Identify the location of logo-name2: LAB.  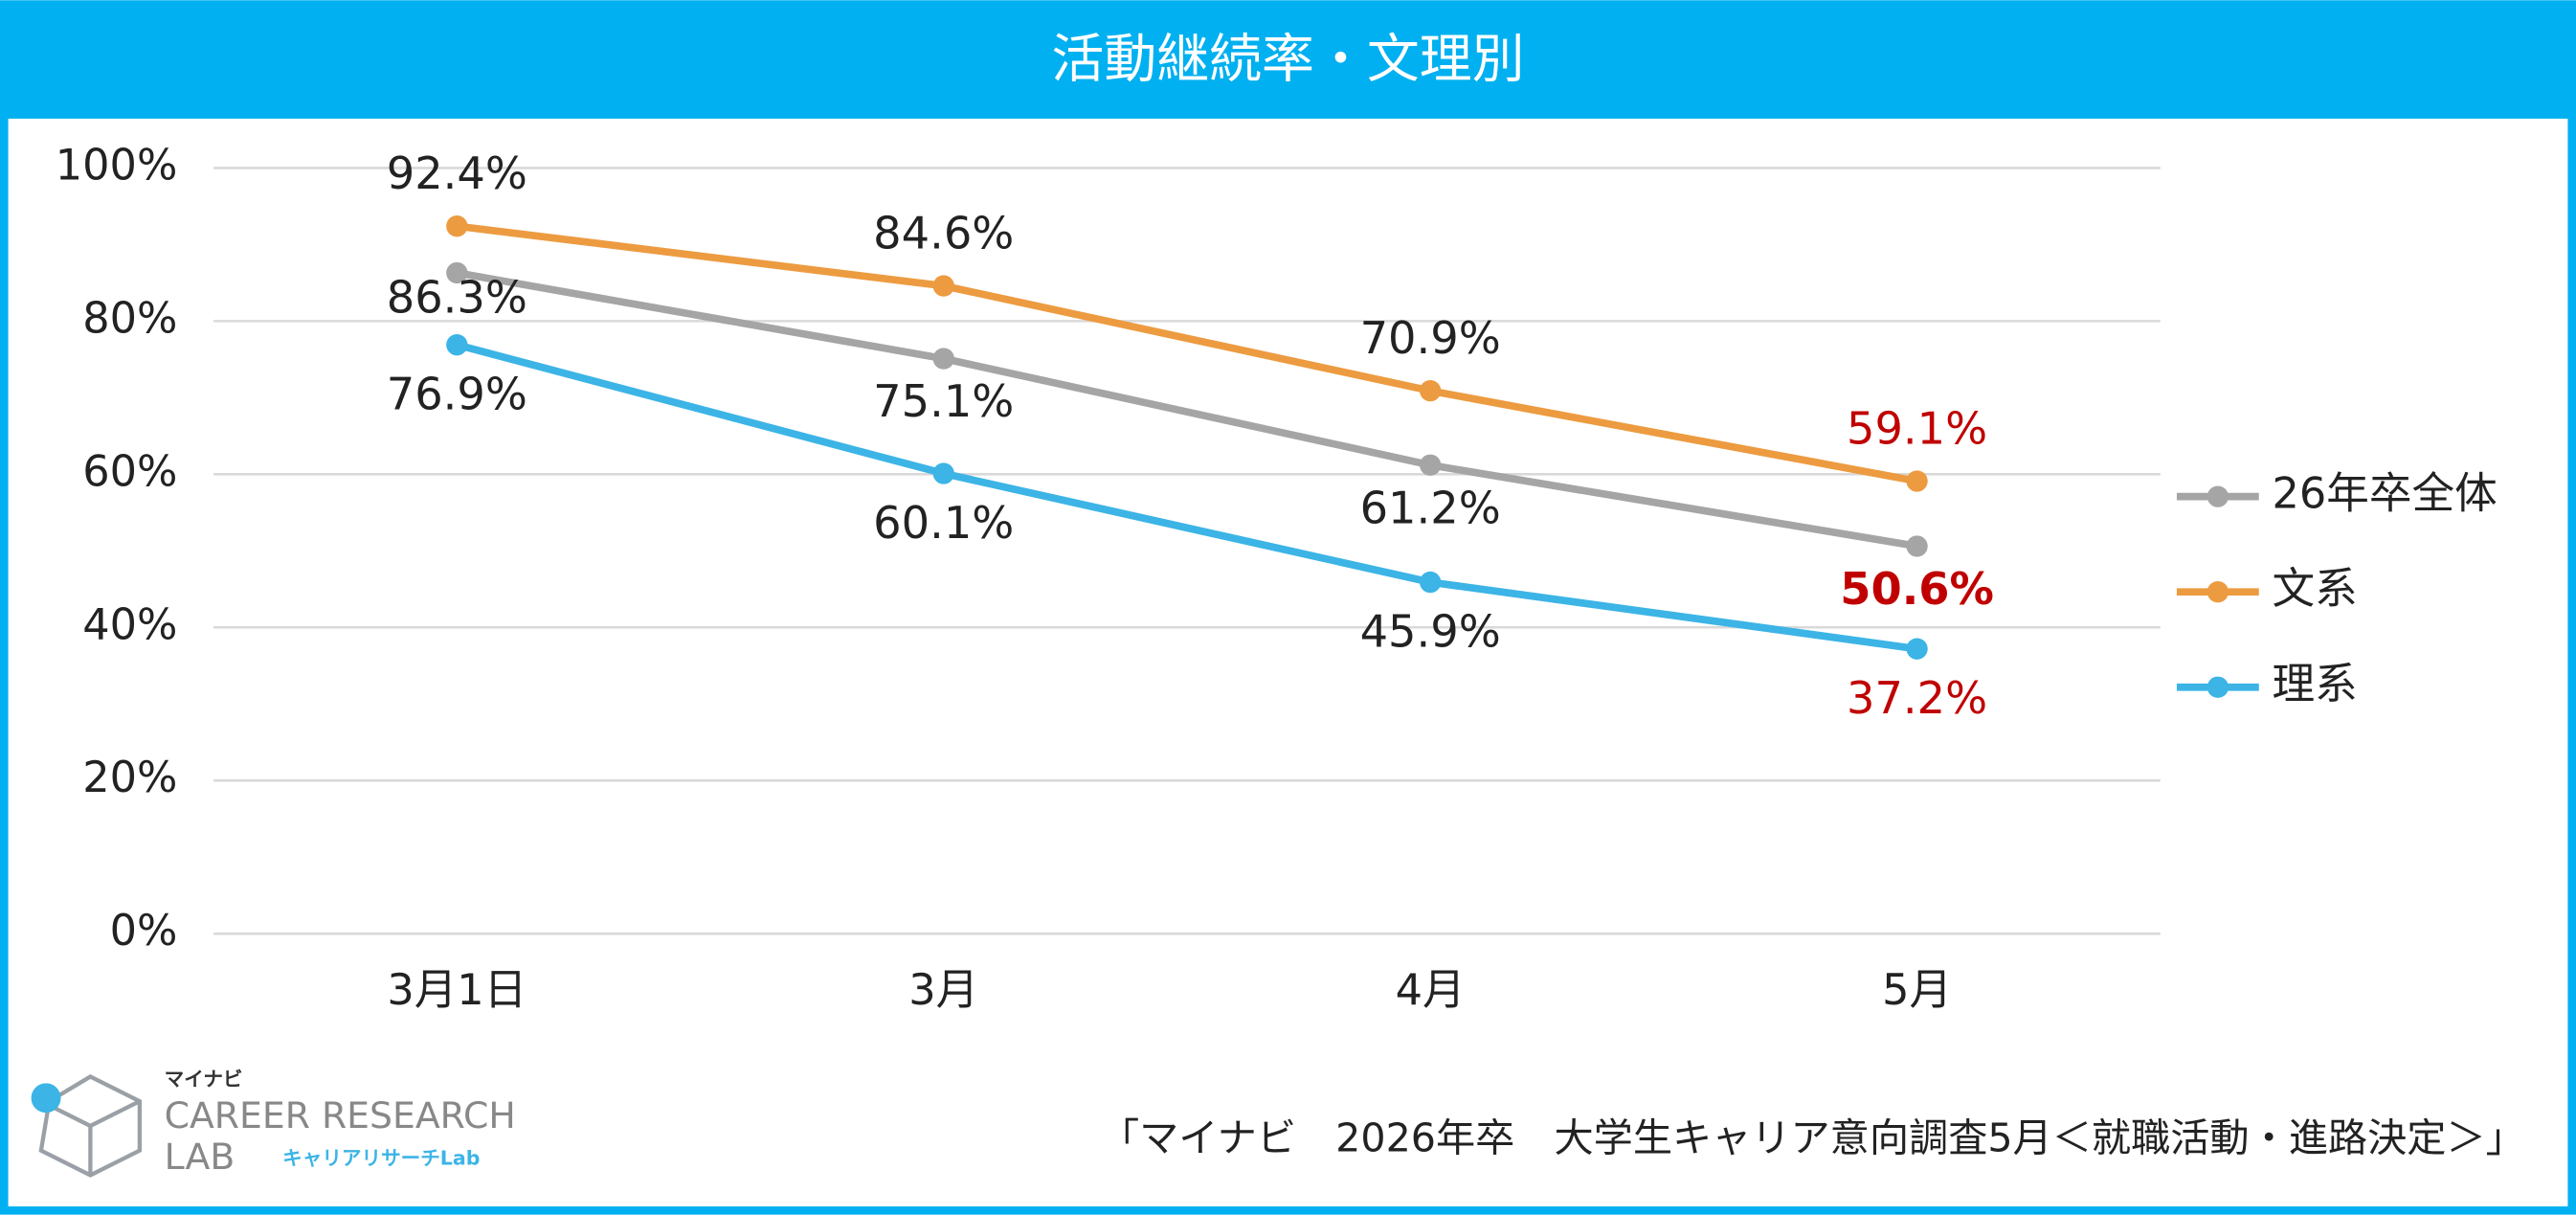
(200, 1157).